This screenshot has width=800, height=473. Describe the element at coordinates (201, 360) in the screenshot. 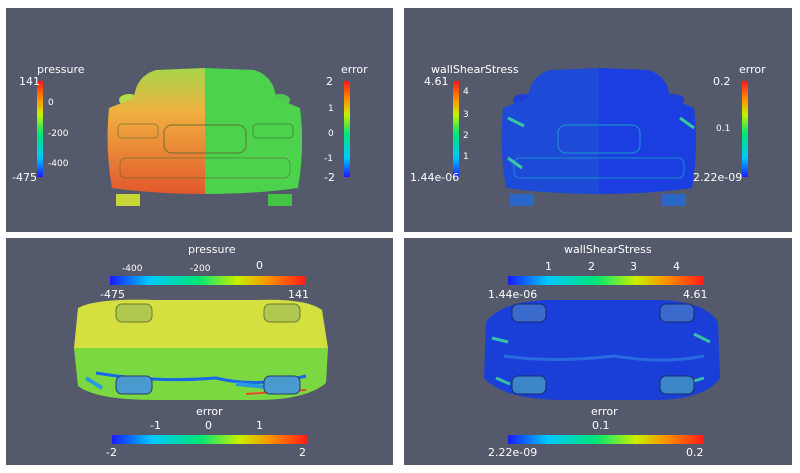

I see `car-bottom-render-pressure` at that location.